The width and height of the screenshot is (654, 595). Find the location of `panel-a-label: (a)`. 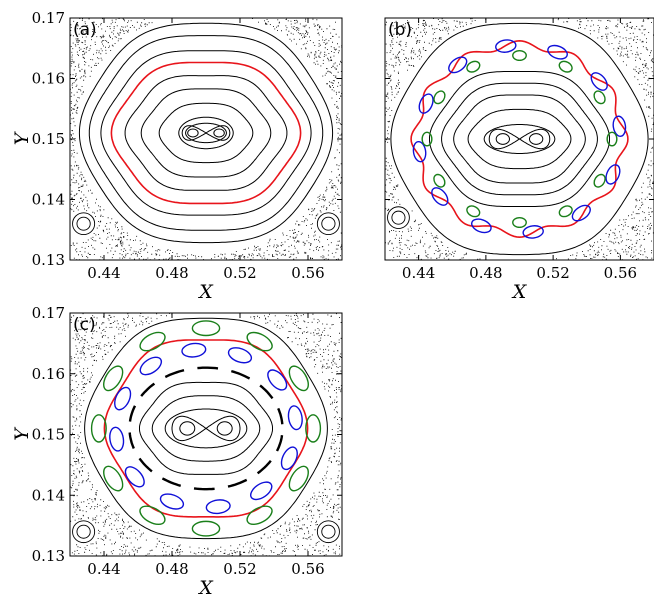

panel-a-label: (a) is located at coordinates (85, 30).